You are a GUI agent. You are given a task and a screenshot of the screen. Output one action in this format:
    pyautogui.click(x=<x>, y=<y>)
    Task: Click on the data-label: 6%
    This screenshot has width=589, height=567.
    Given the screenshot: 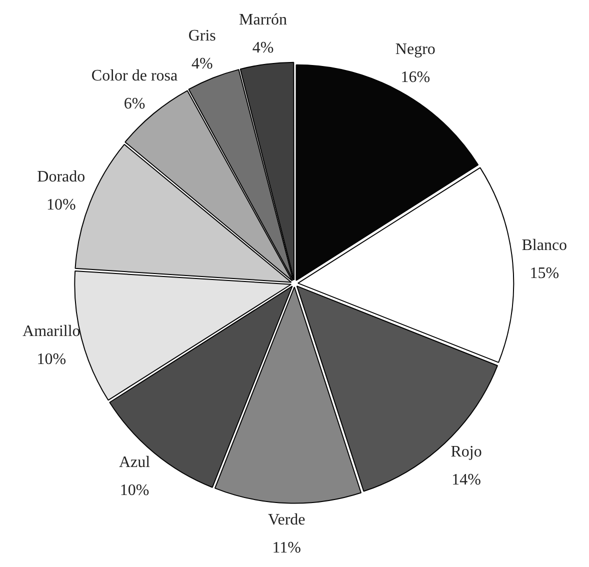 What is the action you would take?
    pyautogui.click(x=135, y=103)
    